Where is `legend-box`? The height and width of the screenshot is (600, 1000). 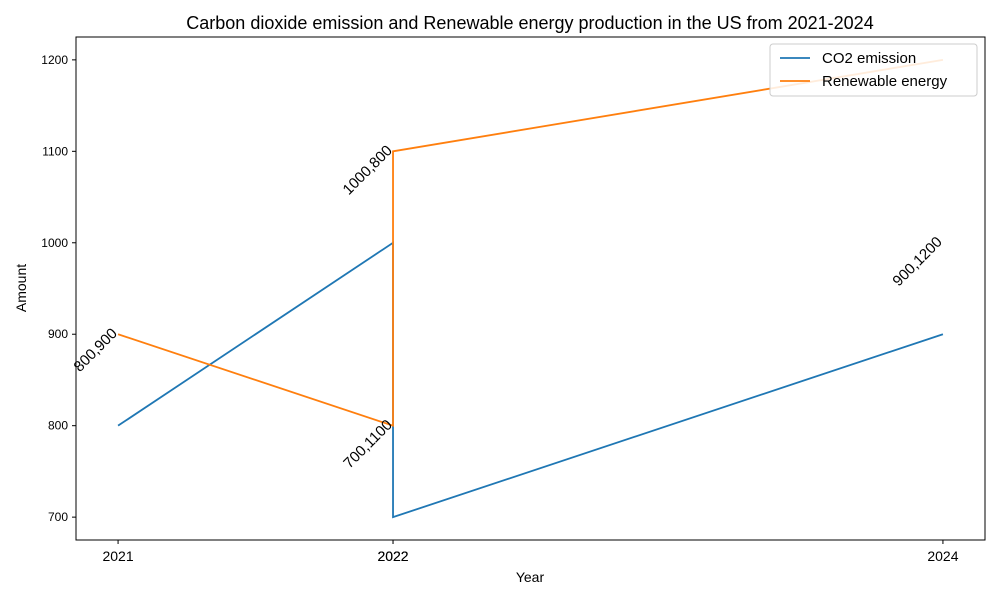
legend-box is located at coordinates (873, 70).